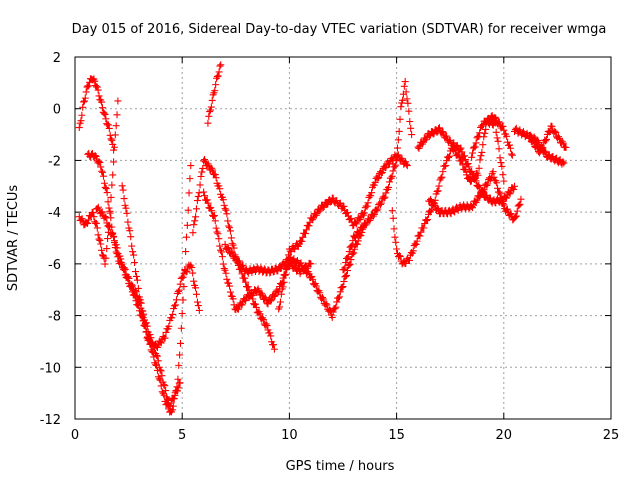 The height and width of the screenshot is (480, 640). I want to click on y-tick-label: -10, so click(50, 368).